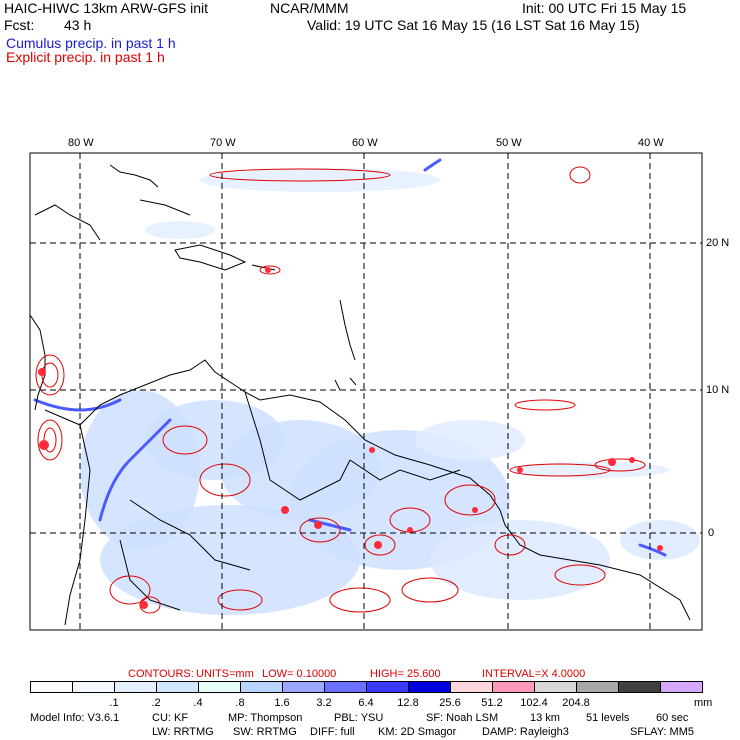 This screenshot has height=740, width=740. Describe the element at coordinates (223, 143) in the screenshot. I see `lon-label-70w: 70 W` at that location.